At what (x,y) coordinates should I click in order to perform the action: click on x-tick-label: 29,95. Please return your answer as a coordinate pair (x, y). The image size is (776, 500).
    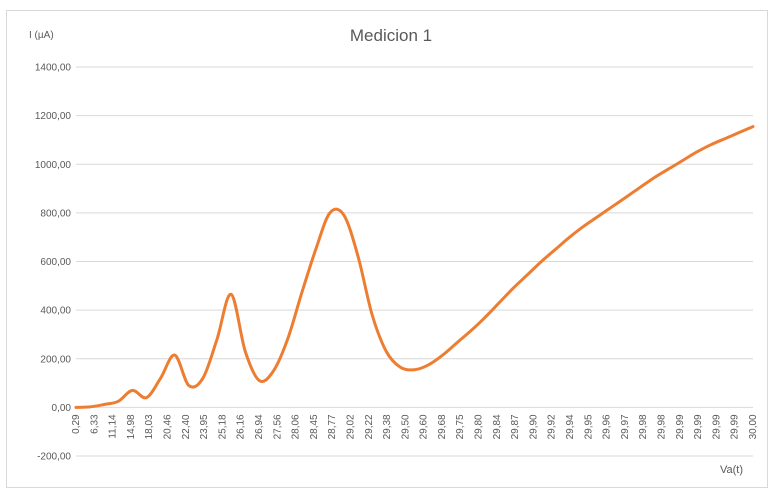
    Looking at the image, I should click on (588, 426).